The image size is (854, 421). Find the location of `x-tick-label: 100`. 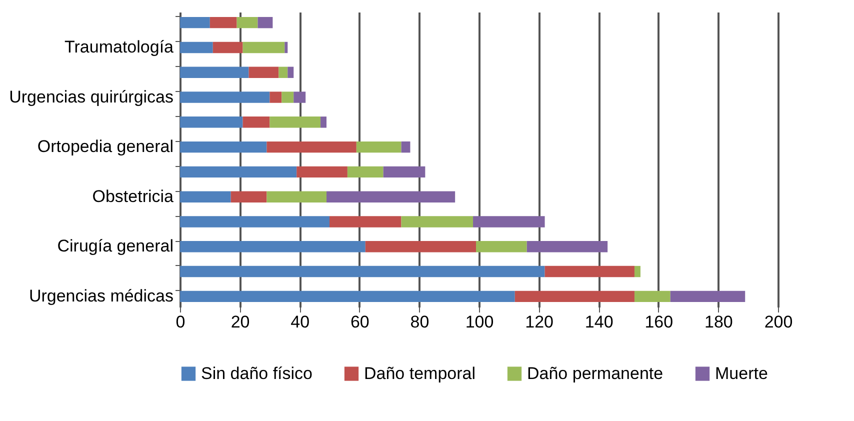

x-tick-label: 100 is located at coordinates (479, 322).